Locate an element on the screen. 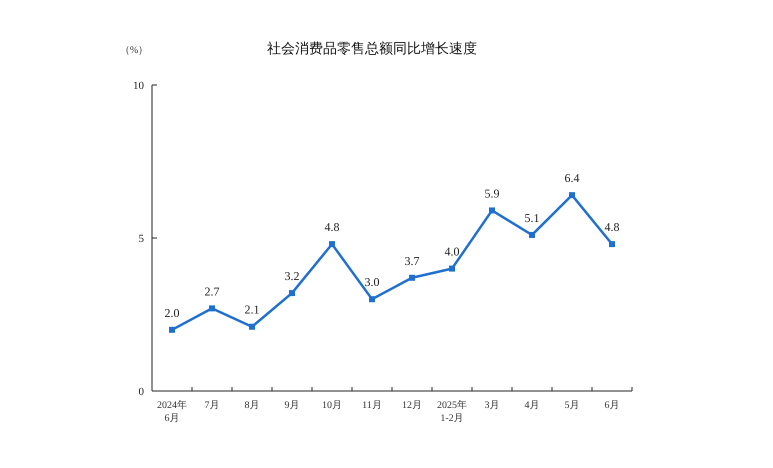 Image resolution: width=773 pixels, height=468 pixels. data-label: 2.7 is located at coordinates (212, 291).